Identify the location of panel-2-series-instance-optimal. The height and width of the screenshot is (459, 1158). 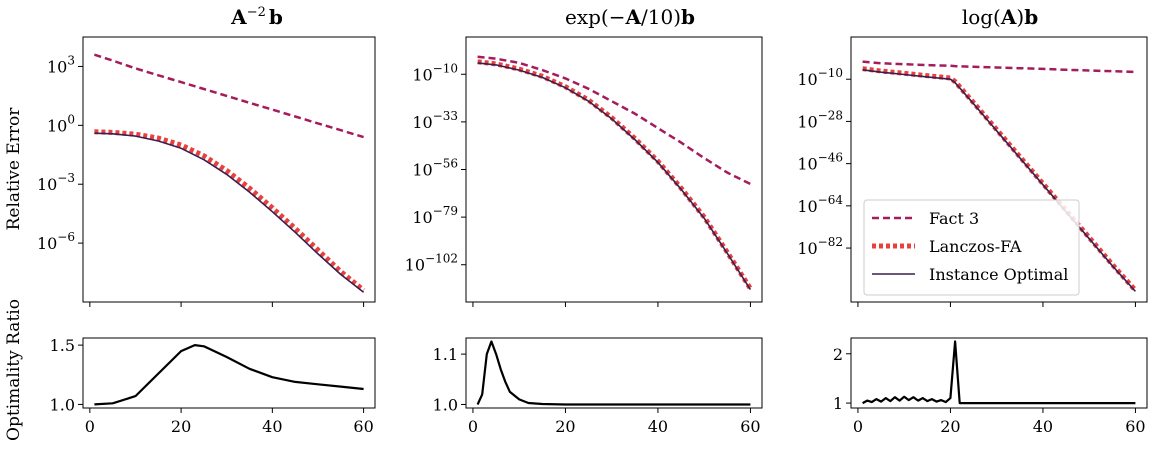
(614, 176).